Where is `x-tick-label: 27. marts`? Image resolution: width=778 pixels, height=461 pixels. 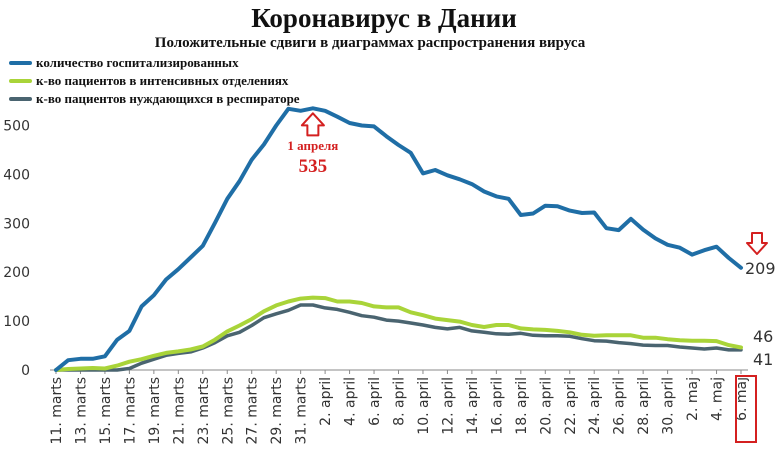
x-tick-label: 27. marts is located at coordinates (253, 410).